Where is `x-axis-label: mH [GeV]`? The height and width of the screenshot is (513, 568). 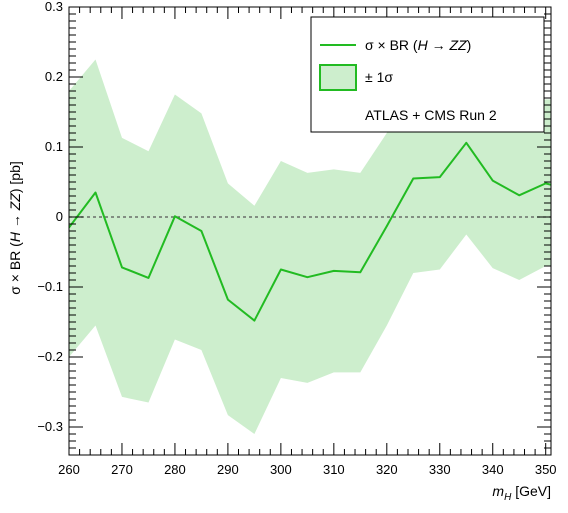 x-axis-label: mH [GeV] is located at coordinates (521, 493).